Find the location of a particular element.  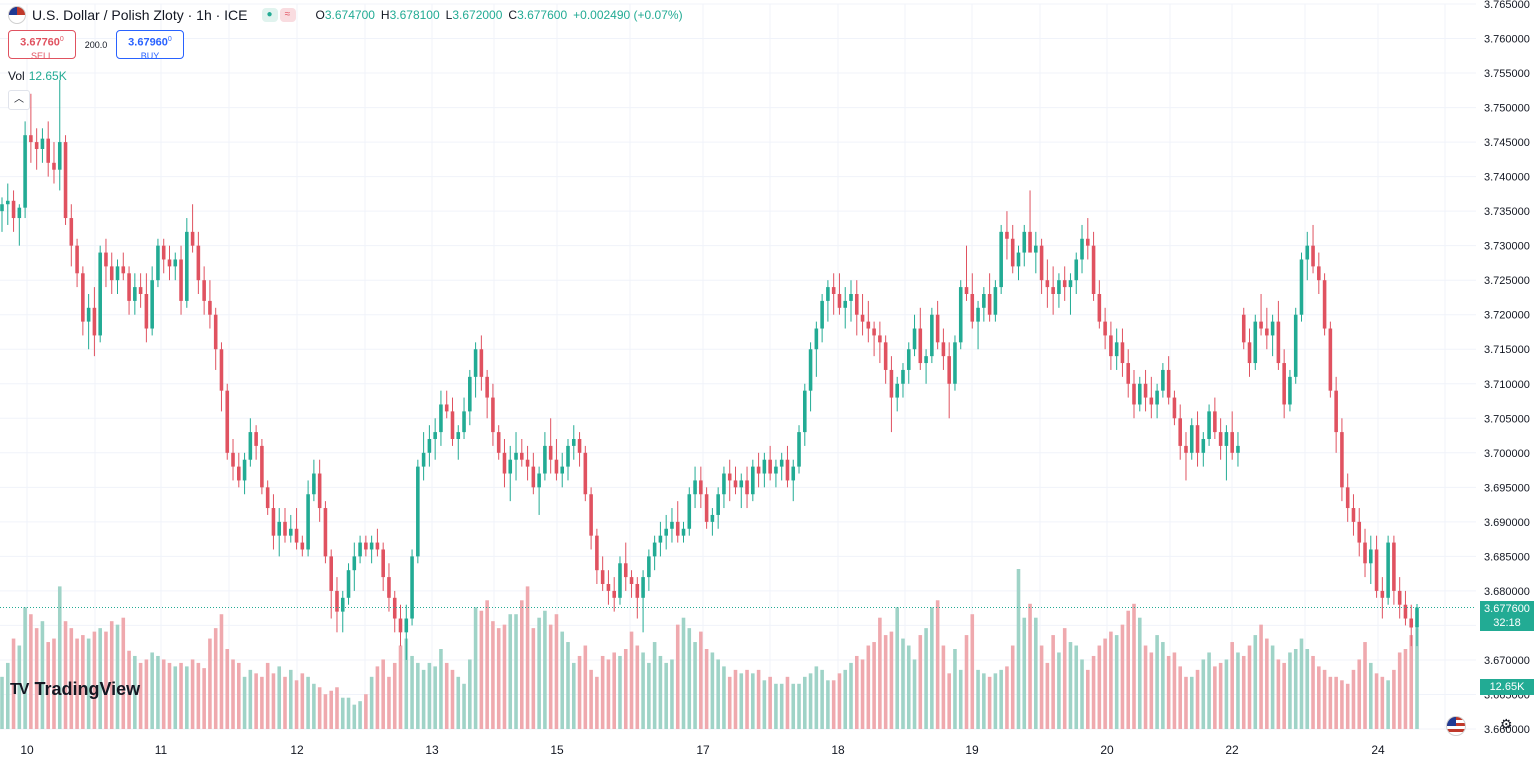

y-tick-label: 3.740000 is located at coordinates (1507, 178).